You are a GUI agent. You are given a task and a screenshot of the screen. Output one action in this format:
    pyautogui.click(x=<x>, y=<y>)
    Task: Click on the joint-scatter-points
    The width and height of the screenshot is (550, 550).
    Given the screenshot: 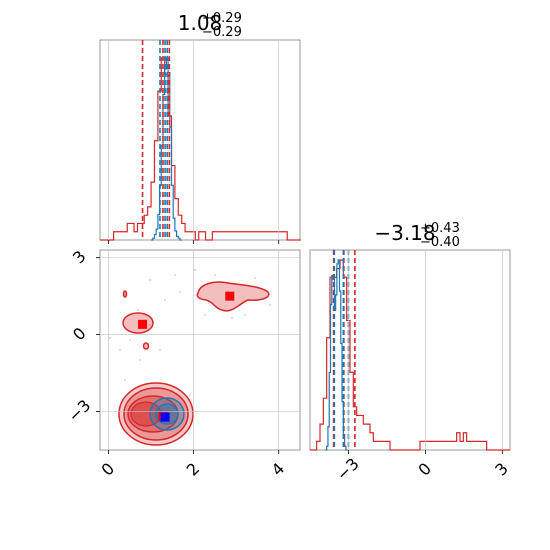 What is the action you would take?
    pyautogui.click(x=190, y=332)
    